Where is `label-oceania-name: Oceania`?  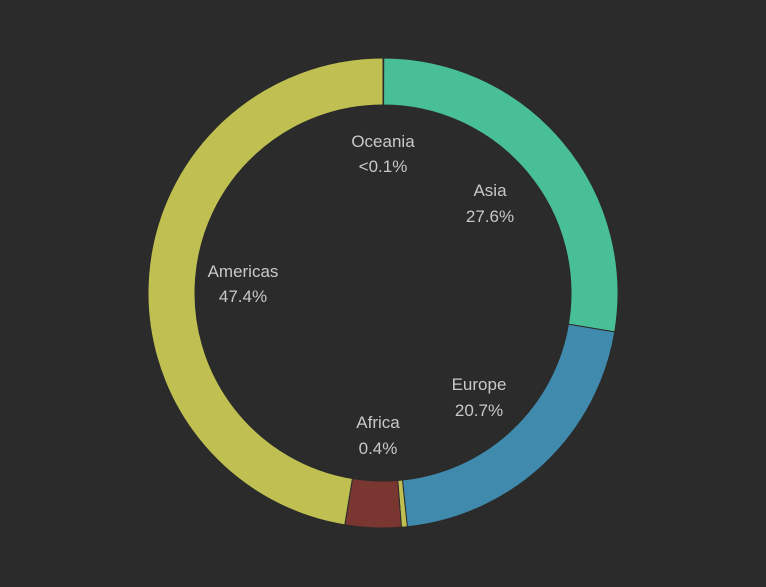 label-oceania-name: Oceania is located at coordinates (383, 141).